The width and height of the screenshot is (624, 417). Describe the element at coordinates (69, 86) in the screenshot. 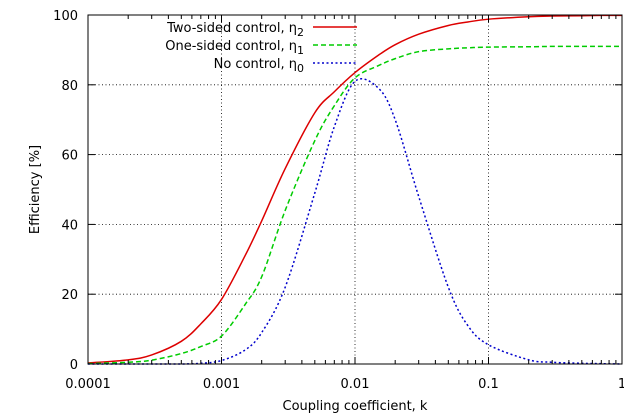

I see `y-tick-label: 80` at that location.